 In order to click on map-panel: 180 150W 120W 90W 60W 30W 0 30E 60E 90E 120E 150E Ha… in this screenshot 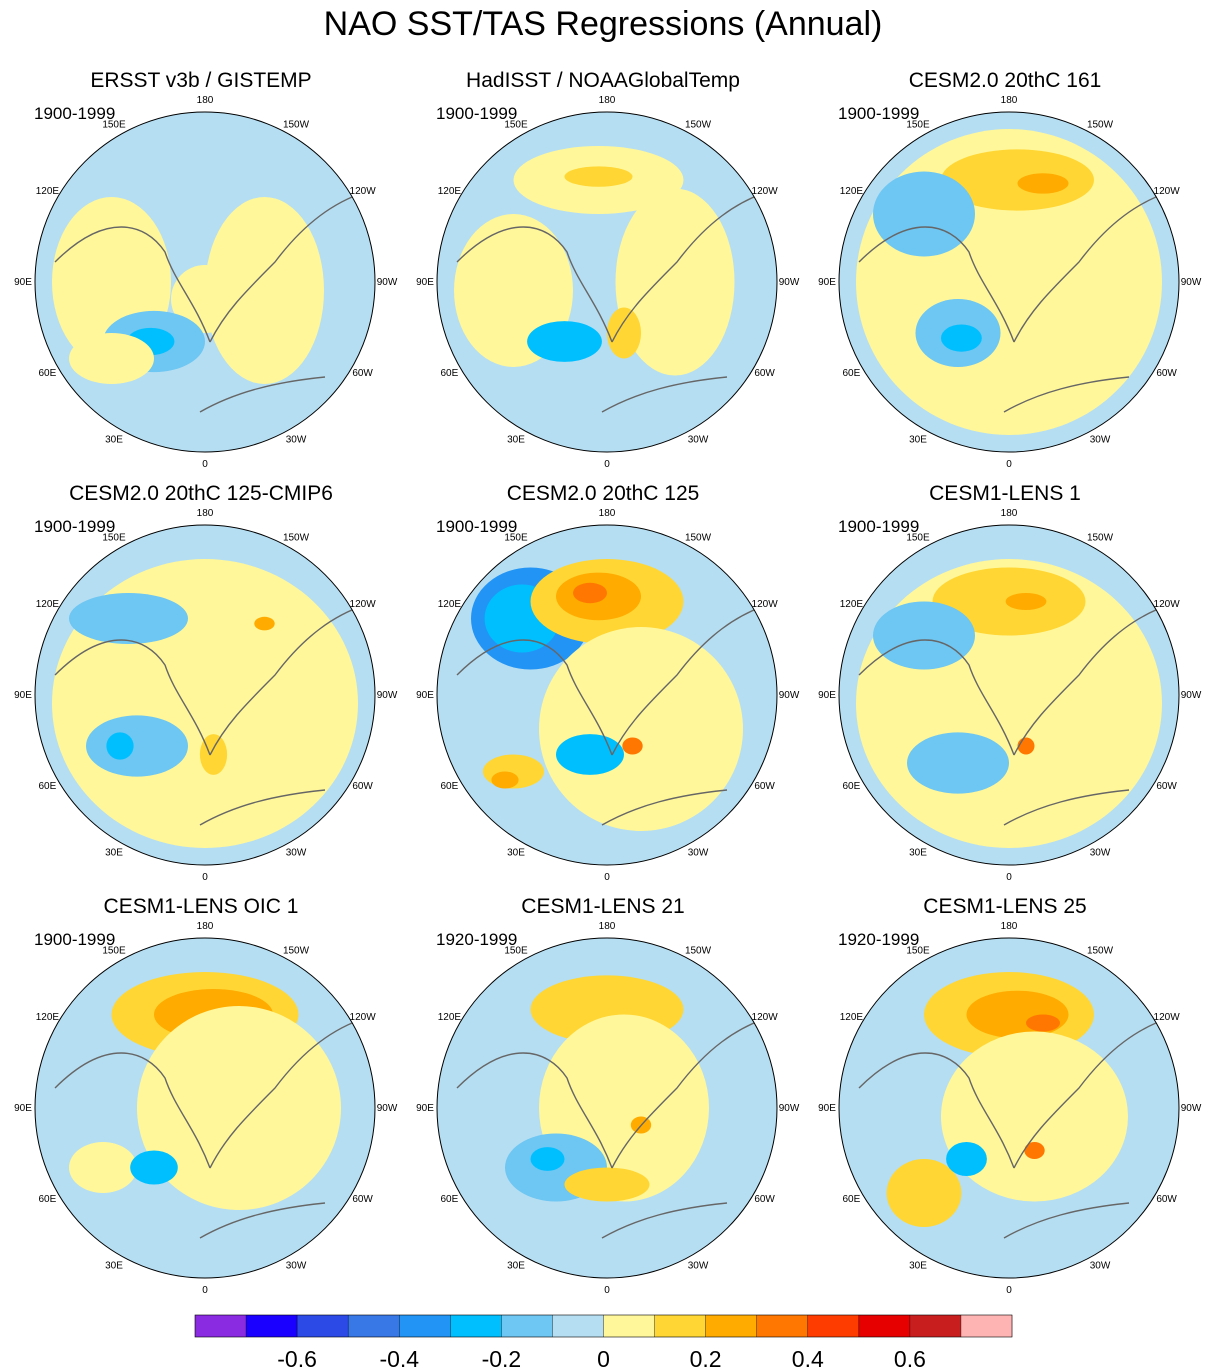, I will do `click(603, 235)`.